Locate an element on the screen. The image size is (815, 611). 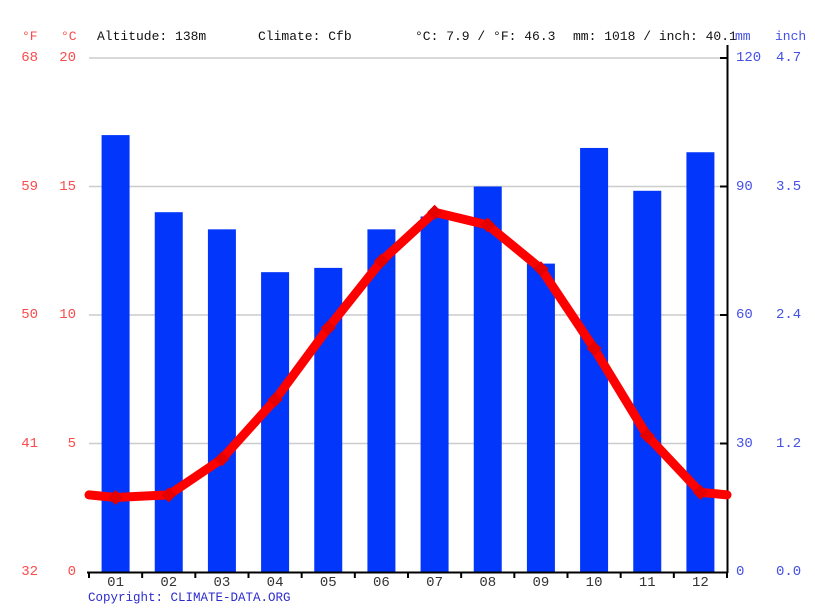
right-axis-mm-tick: 60 is located at coordinates (744, 315).